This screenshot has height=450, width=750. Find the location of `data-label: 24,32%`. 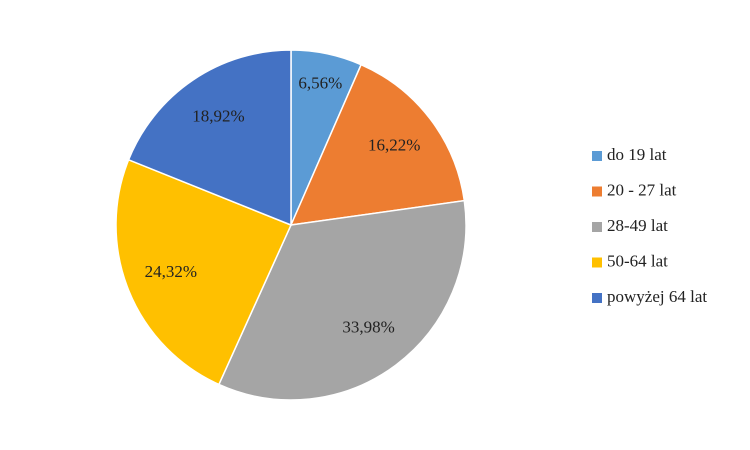

data-label: 24,32% is located at coordinates (171, 271).